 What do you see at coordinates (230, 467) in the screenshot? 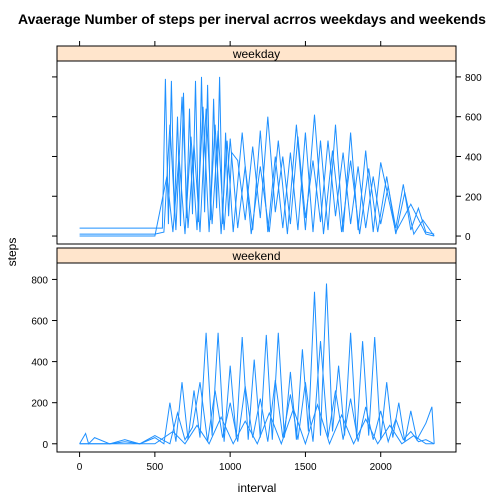
I see `x-tick-label: 1000` at bounding box center [230, 467].